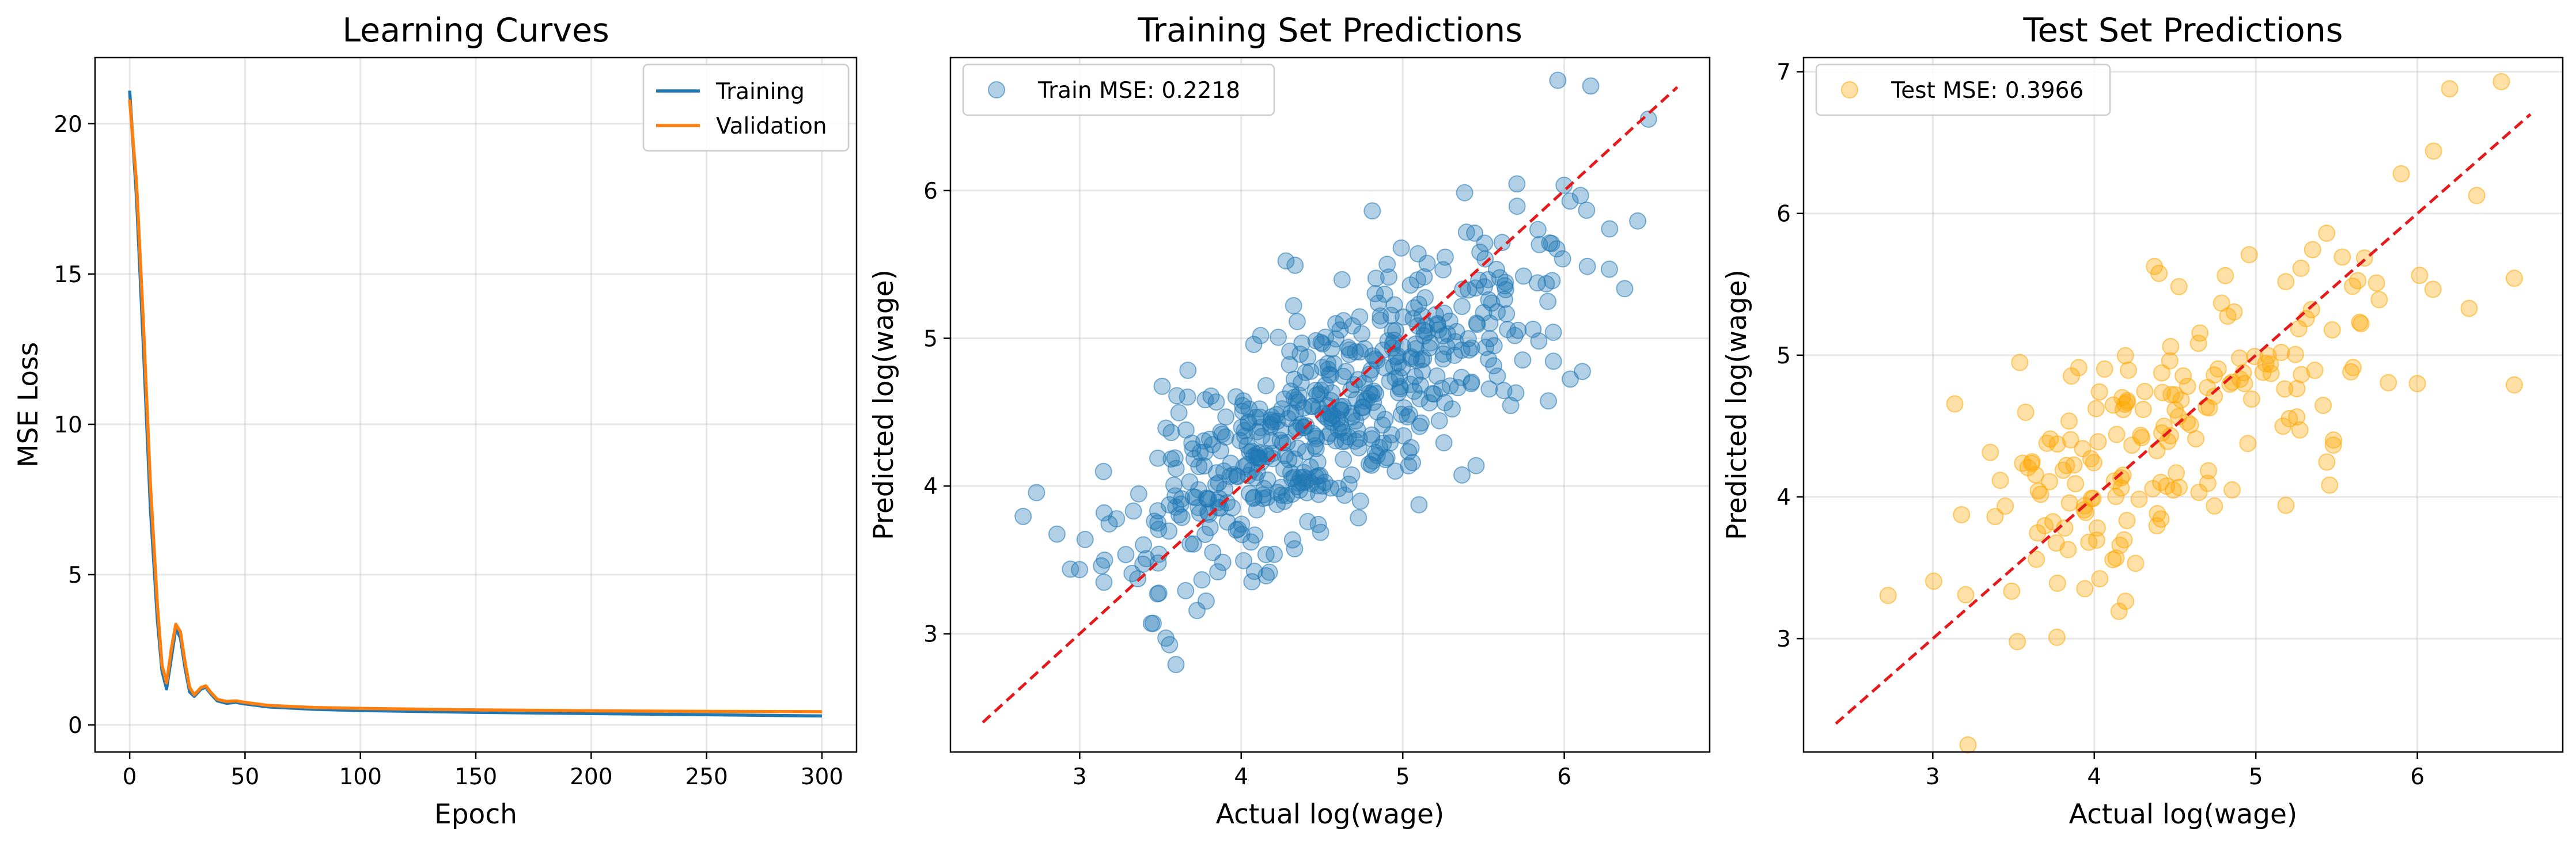 This screenshot has width=2576, height=847. I want to click on y-tick-label: 15, so click(68, 275).